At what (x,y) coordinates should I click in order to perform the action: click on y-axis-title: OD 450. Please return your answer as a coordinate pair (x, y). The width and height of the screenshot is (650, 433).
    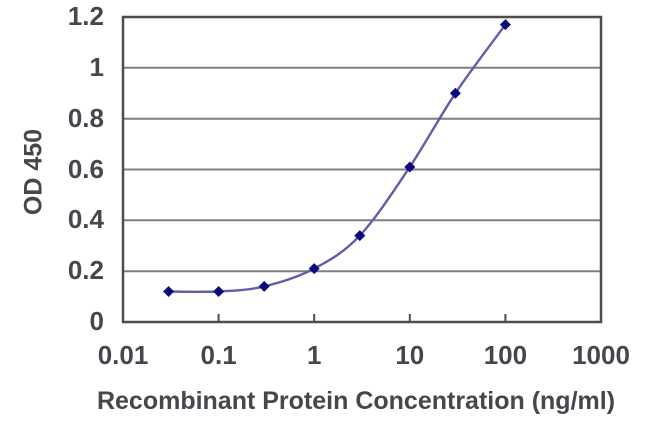
    Looking at the image, I should click on (33, 172).